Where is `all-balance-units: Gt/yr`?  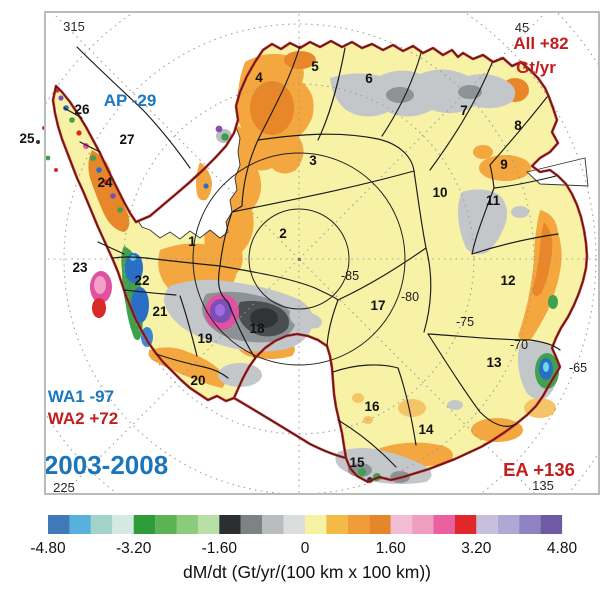 all-balance-units: Gt/yr is located at coordinates (536, 67).